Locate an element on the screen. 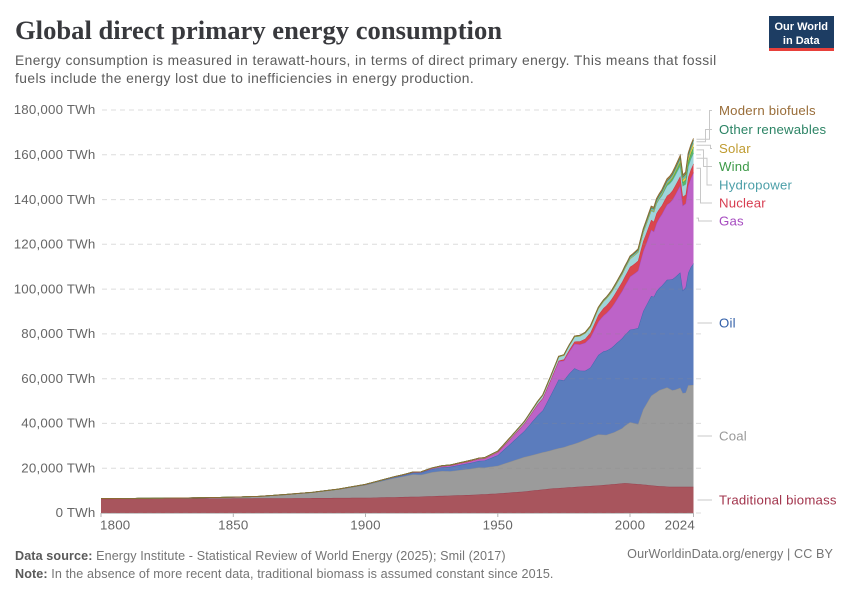  svg-text: 140,000 TWh is located at coordinates (55, 199).